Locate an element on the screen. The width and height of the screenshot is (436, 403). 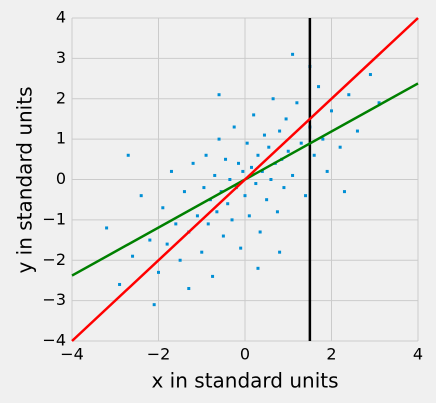
y-axis-label: y in standard units is located at coordinates (25, 179).